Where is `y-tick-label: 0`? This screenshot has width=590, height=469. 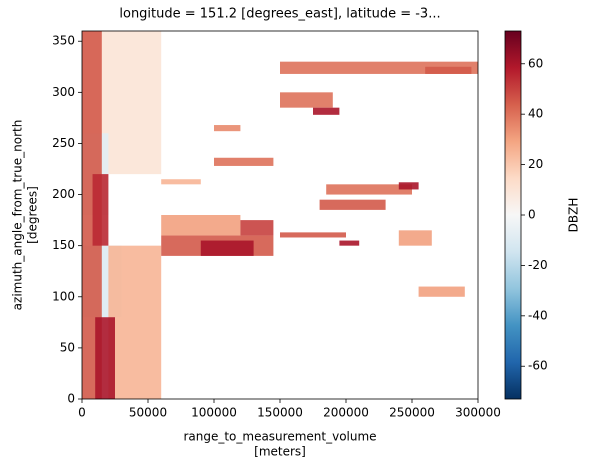 y-tick-label: 0 is located at coordinates (71, 399).